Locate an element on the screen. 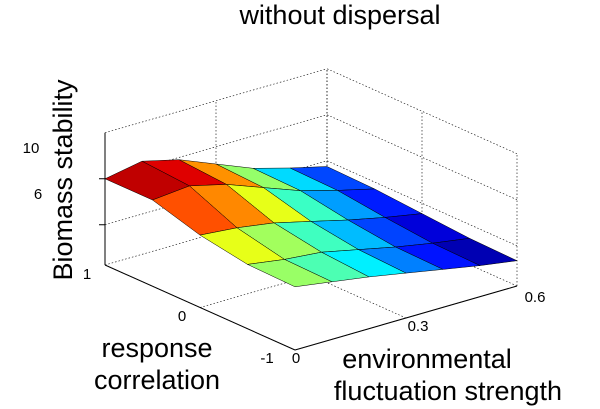  x-axis-label-line-2: fluctuation strength is located at coordinates (448, 391).